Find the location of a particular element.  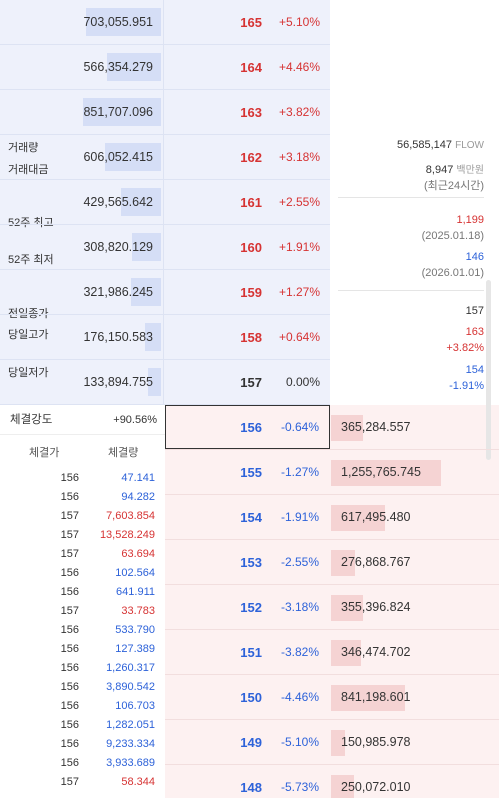

trade-qty: 1,282.051 is located at coordinates (130, 725).